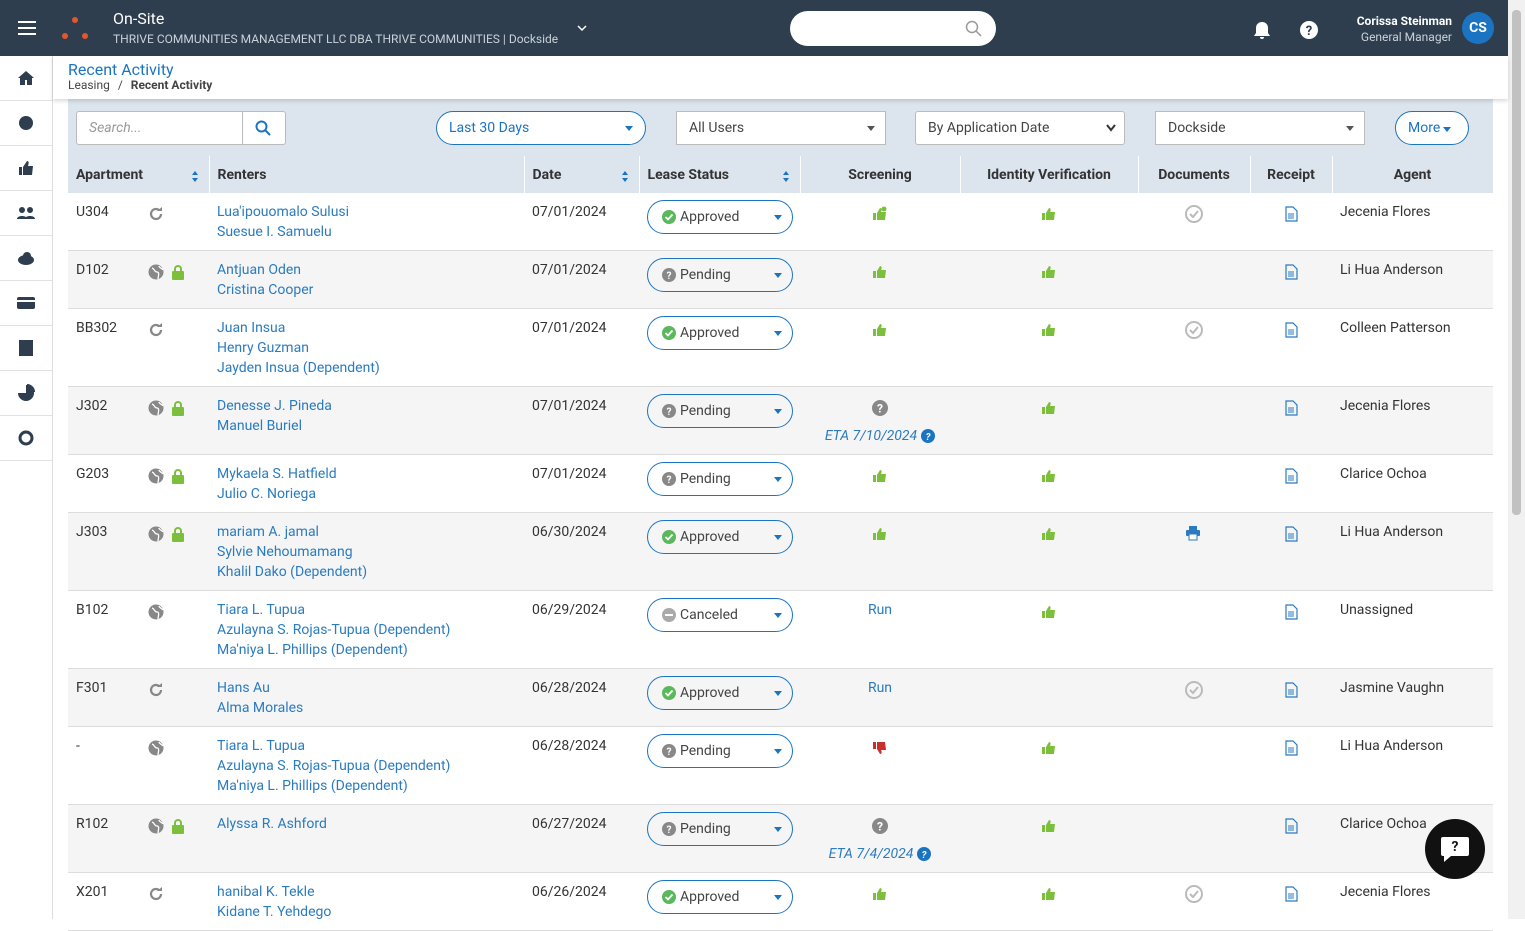 The image size is (1525, 931). What do you see at coordinates (267, 494) in the screenshot?
I see `renter-link: Julio C. Noriega` at bounding box center [267, 494].